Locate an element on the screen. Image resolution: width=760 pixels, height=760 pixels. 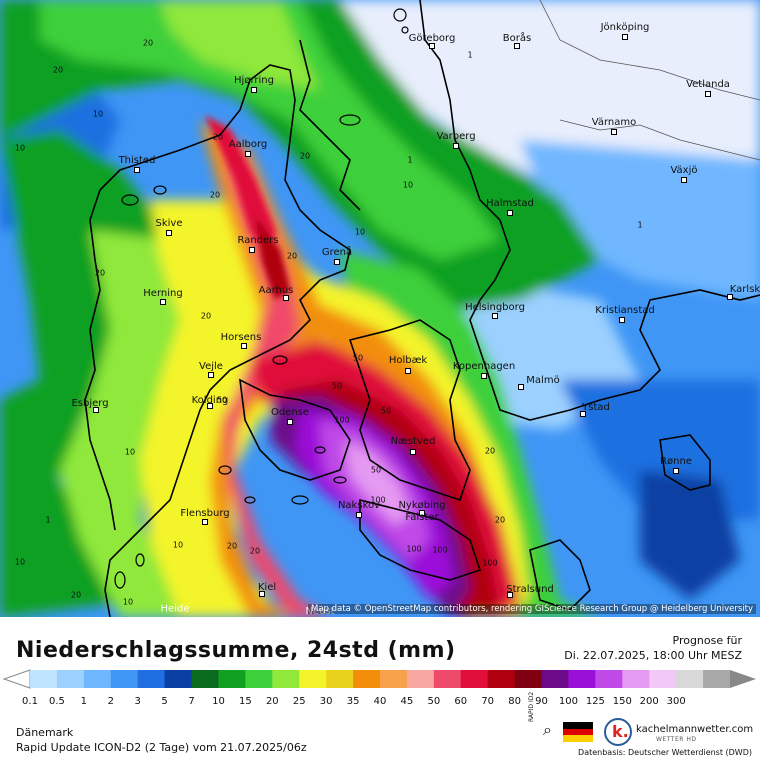
legend-tick-label: 100 is located at coordinates (568, 701).